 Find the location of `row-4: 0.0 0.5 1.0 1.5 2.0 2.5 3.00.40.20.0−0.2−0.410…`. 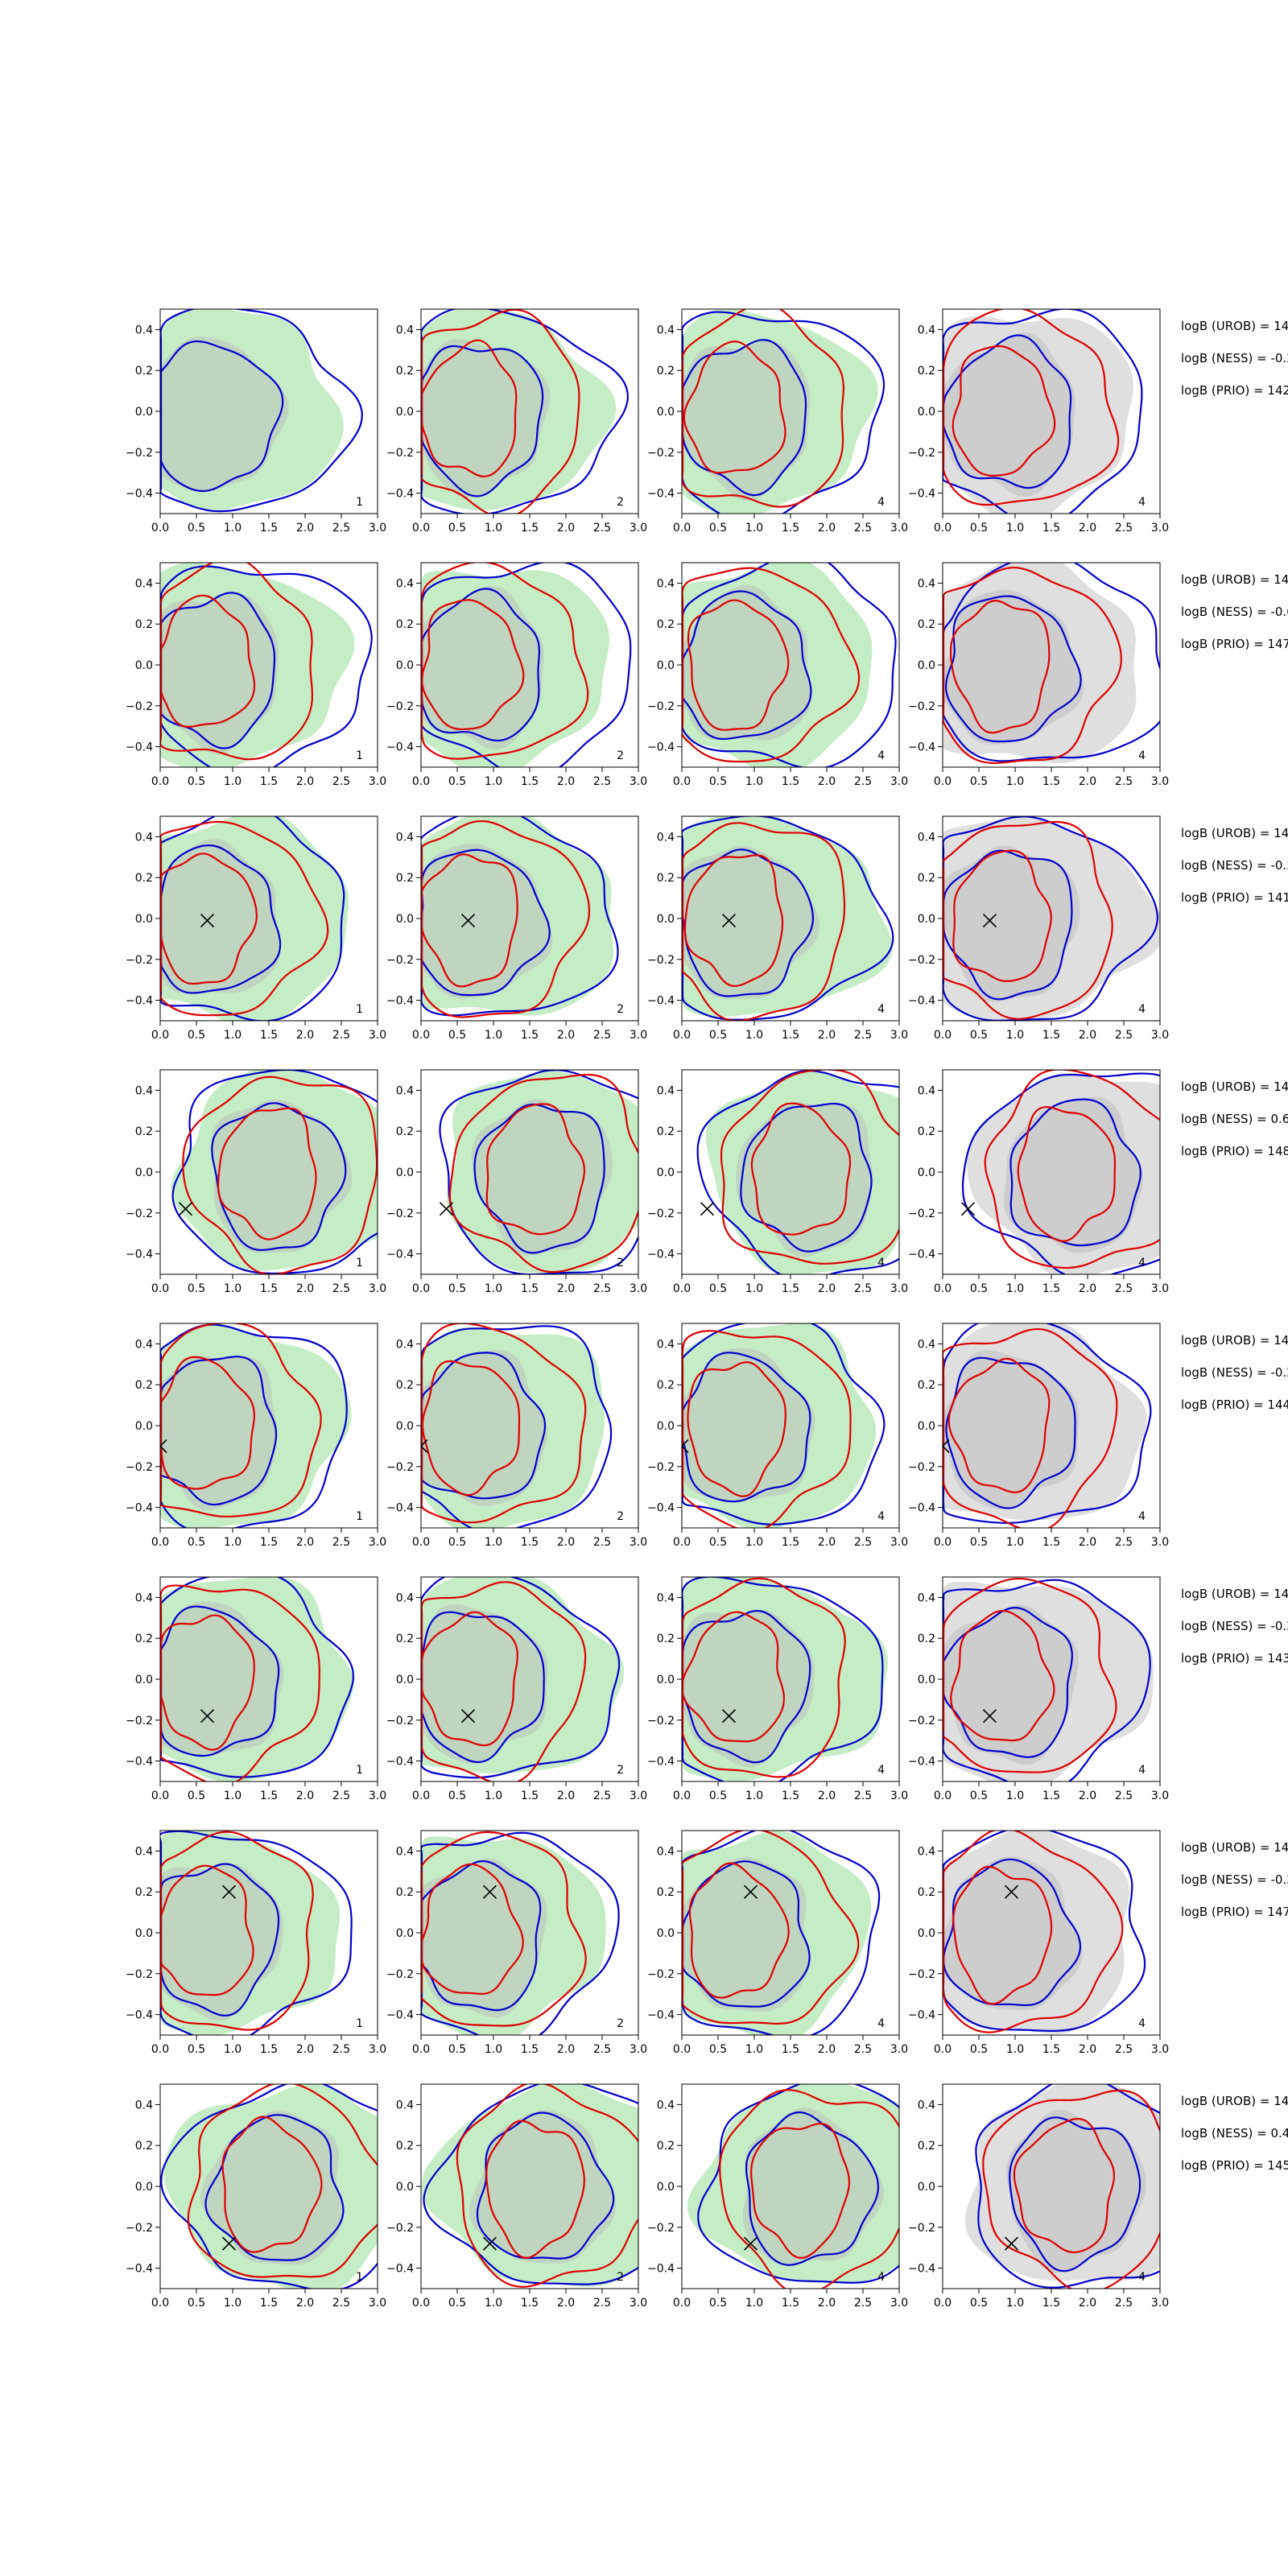

row-4: 0.0 0.5 1.0 1.5 2.0 2.5 3.00.40.20.0−0.2−0.410… is located at coordinates (707, 1182).